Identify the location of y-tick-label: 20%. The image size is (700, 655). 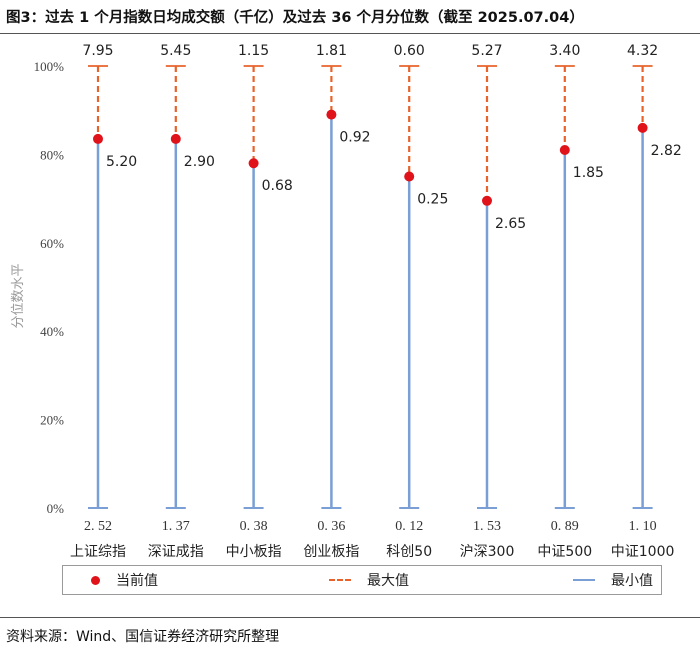
(52, 420).